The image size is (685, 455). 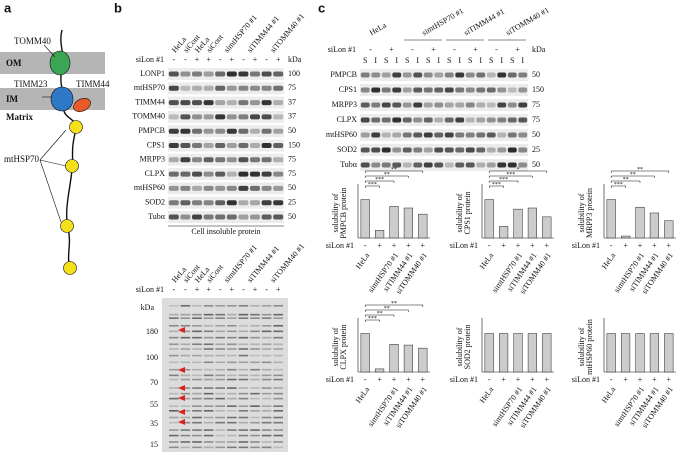 What do you see at coordinates (510, 176) in the screenshot?
I see `bracket` at bounding box center [510, 176].